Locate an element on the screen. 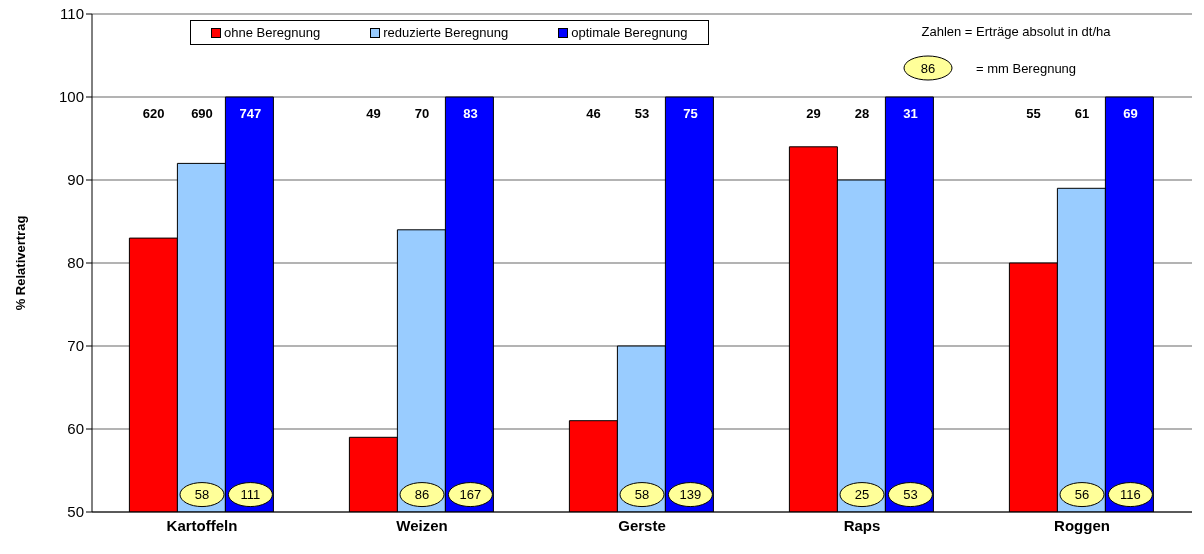  x-tick-label: Raps is located at coordinates (862, 525).